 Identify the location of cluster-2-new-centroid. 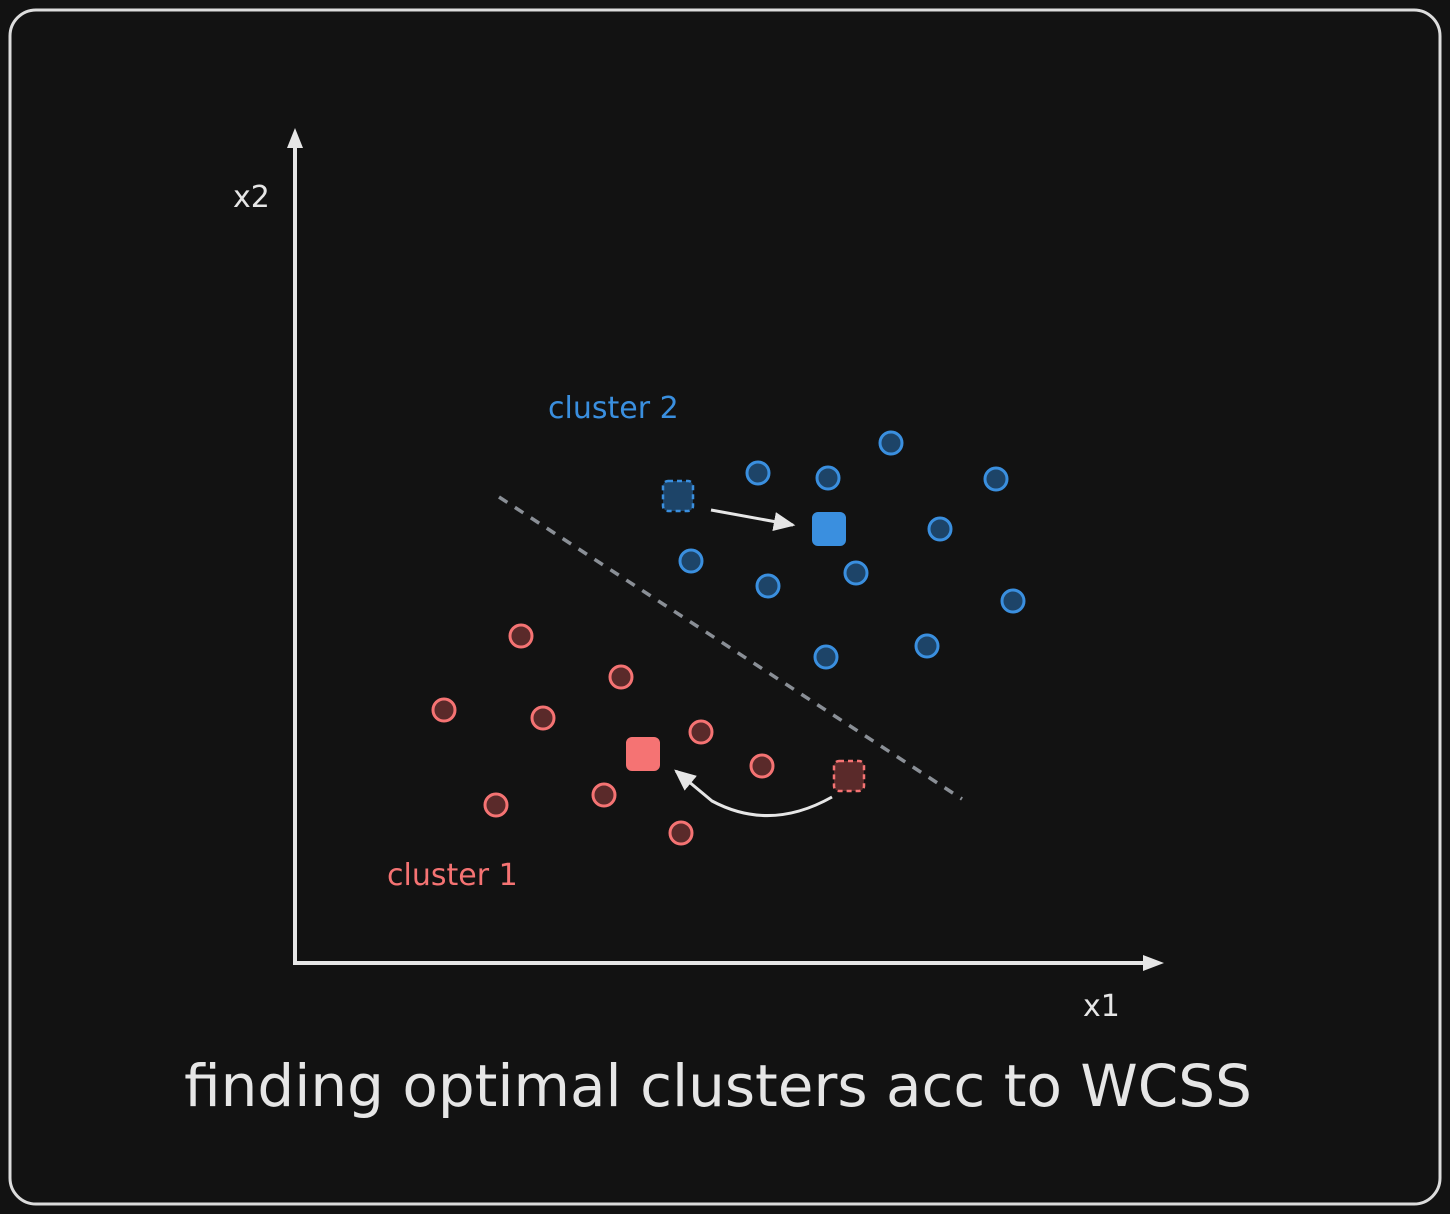
(829, 529).